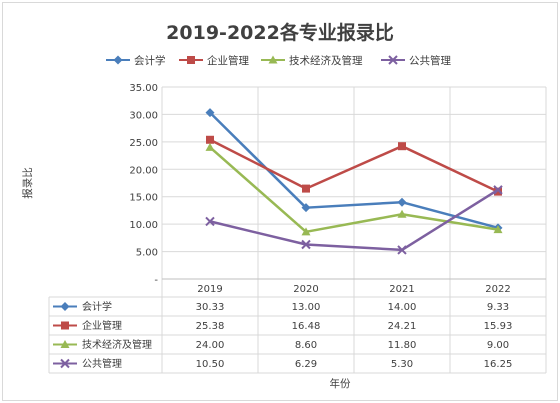 Image resolution: width=560 pixels, height=403 pixels. Describe the element at coordinates (401, 289) in the screenshot. I see `x-tick-label-2: 2021` at that location.